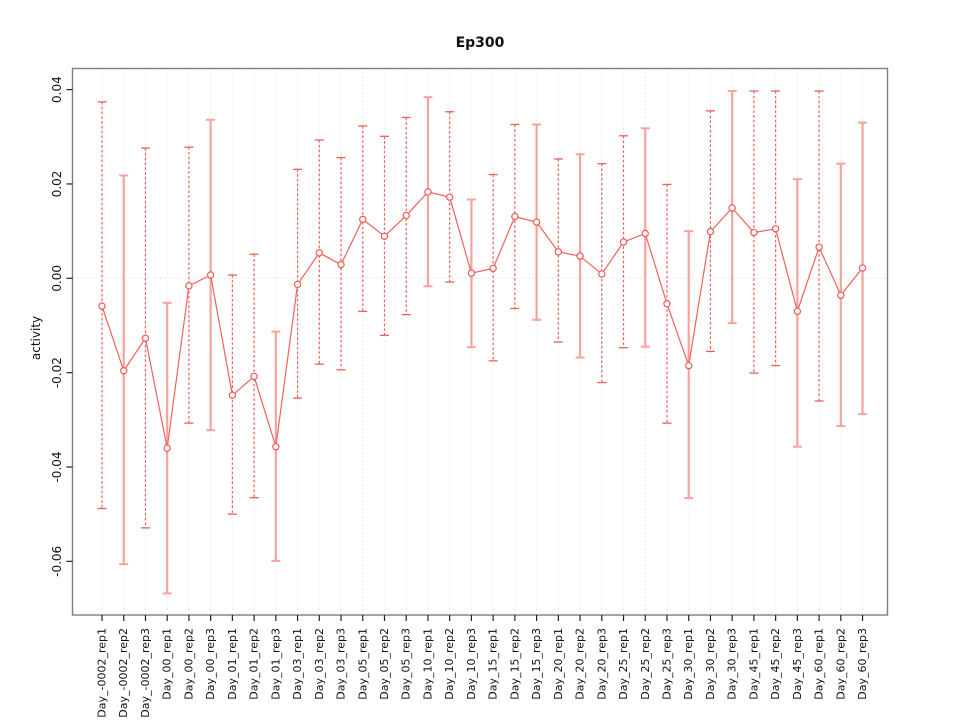 This screenshot has width=960, height=720. Describe the element at coordinates (254, 664) in the screenshot. I see `x-tick-label: Day_01_rep2` at that location.